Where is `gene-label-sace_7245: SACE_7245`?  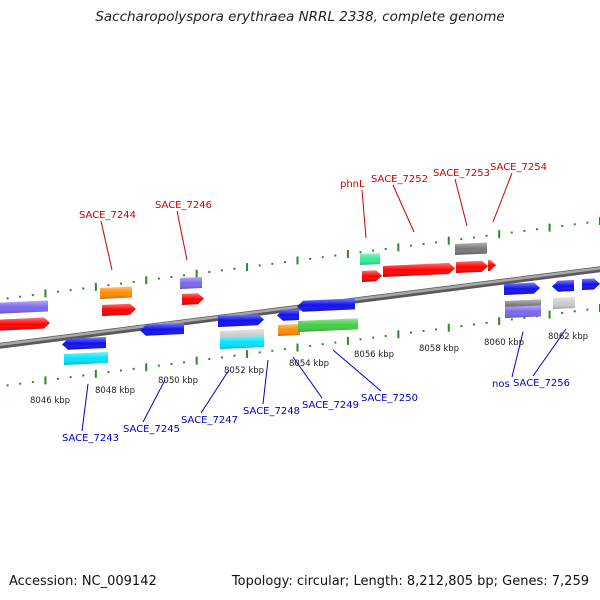 gene-label-sace_7245: SACE_7245 is located at coordinates (151, 429).